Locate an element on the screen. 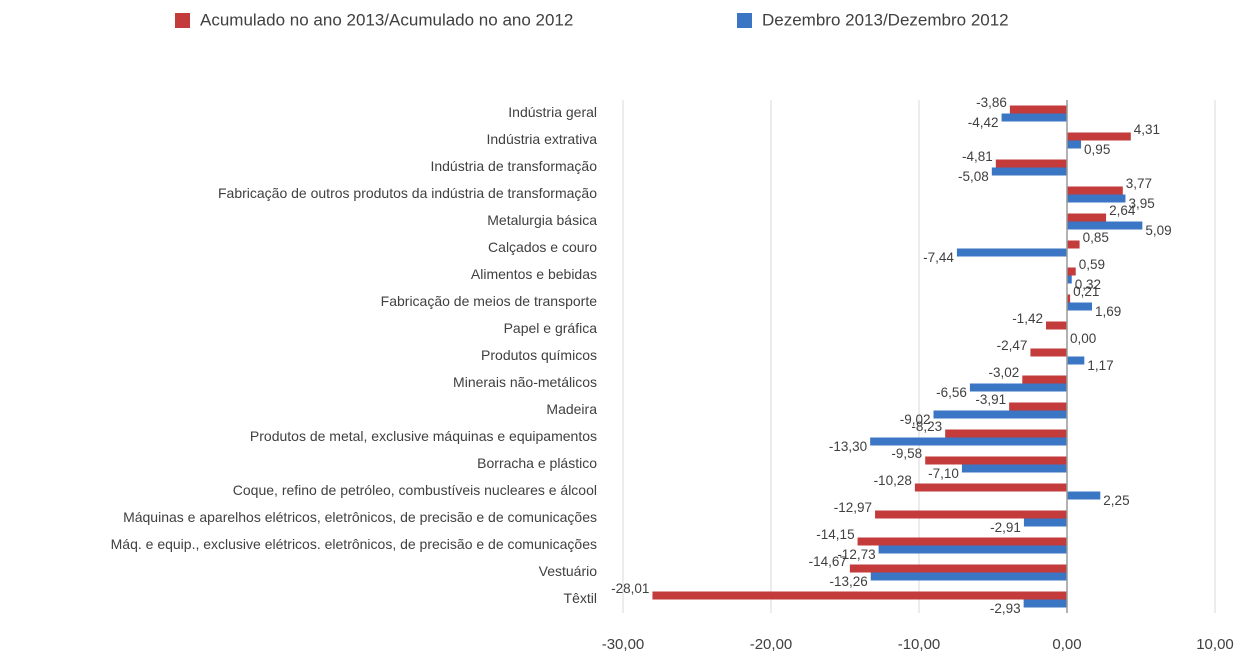 The image size is (1242, 657). value-label: -28,01 is located at coordinates (630, 588).